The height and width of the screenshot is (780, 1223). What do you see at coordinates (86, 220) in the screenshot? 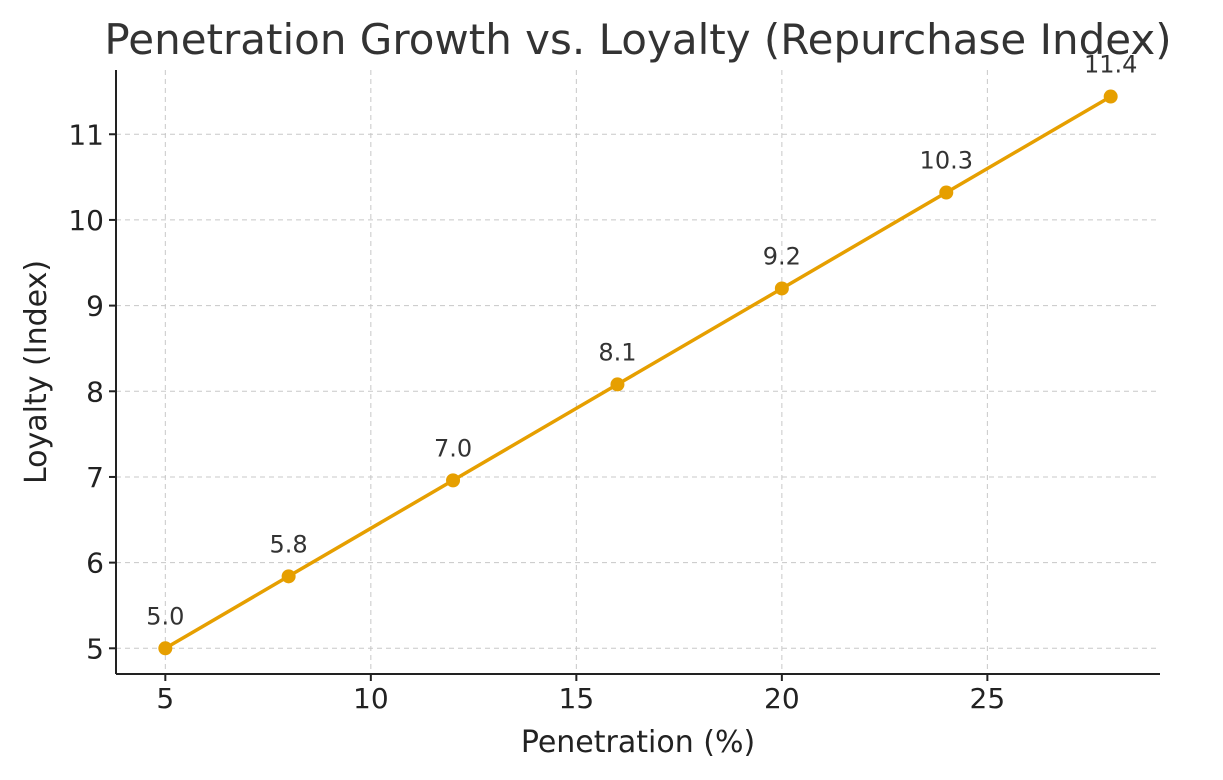
I see `y-tick-label: 10` at bounding box center [86, 220].